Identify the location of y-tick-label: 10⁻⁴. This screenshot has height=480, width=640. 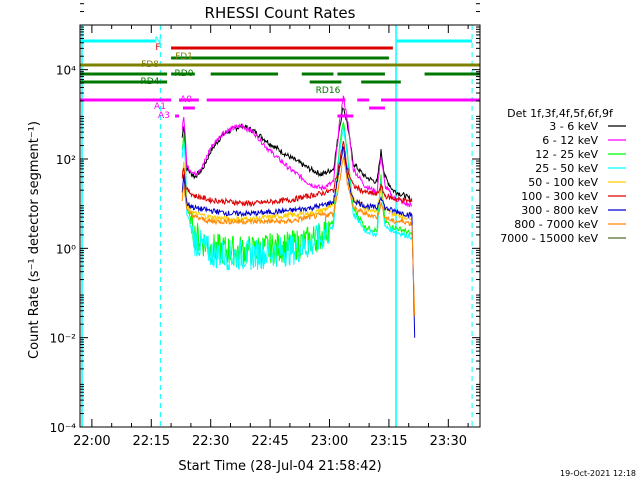
(63, 428).